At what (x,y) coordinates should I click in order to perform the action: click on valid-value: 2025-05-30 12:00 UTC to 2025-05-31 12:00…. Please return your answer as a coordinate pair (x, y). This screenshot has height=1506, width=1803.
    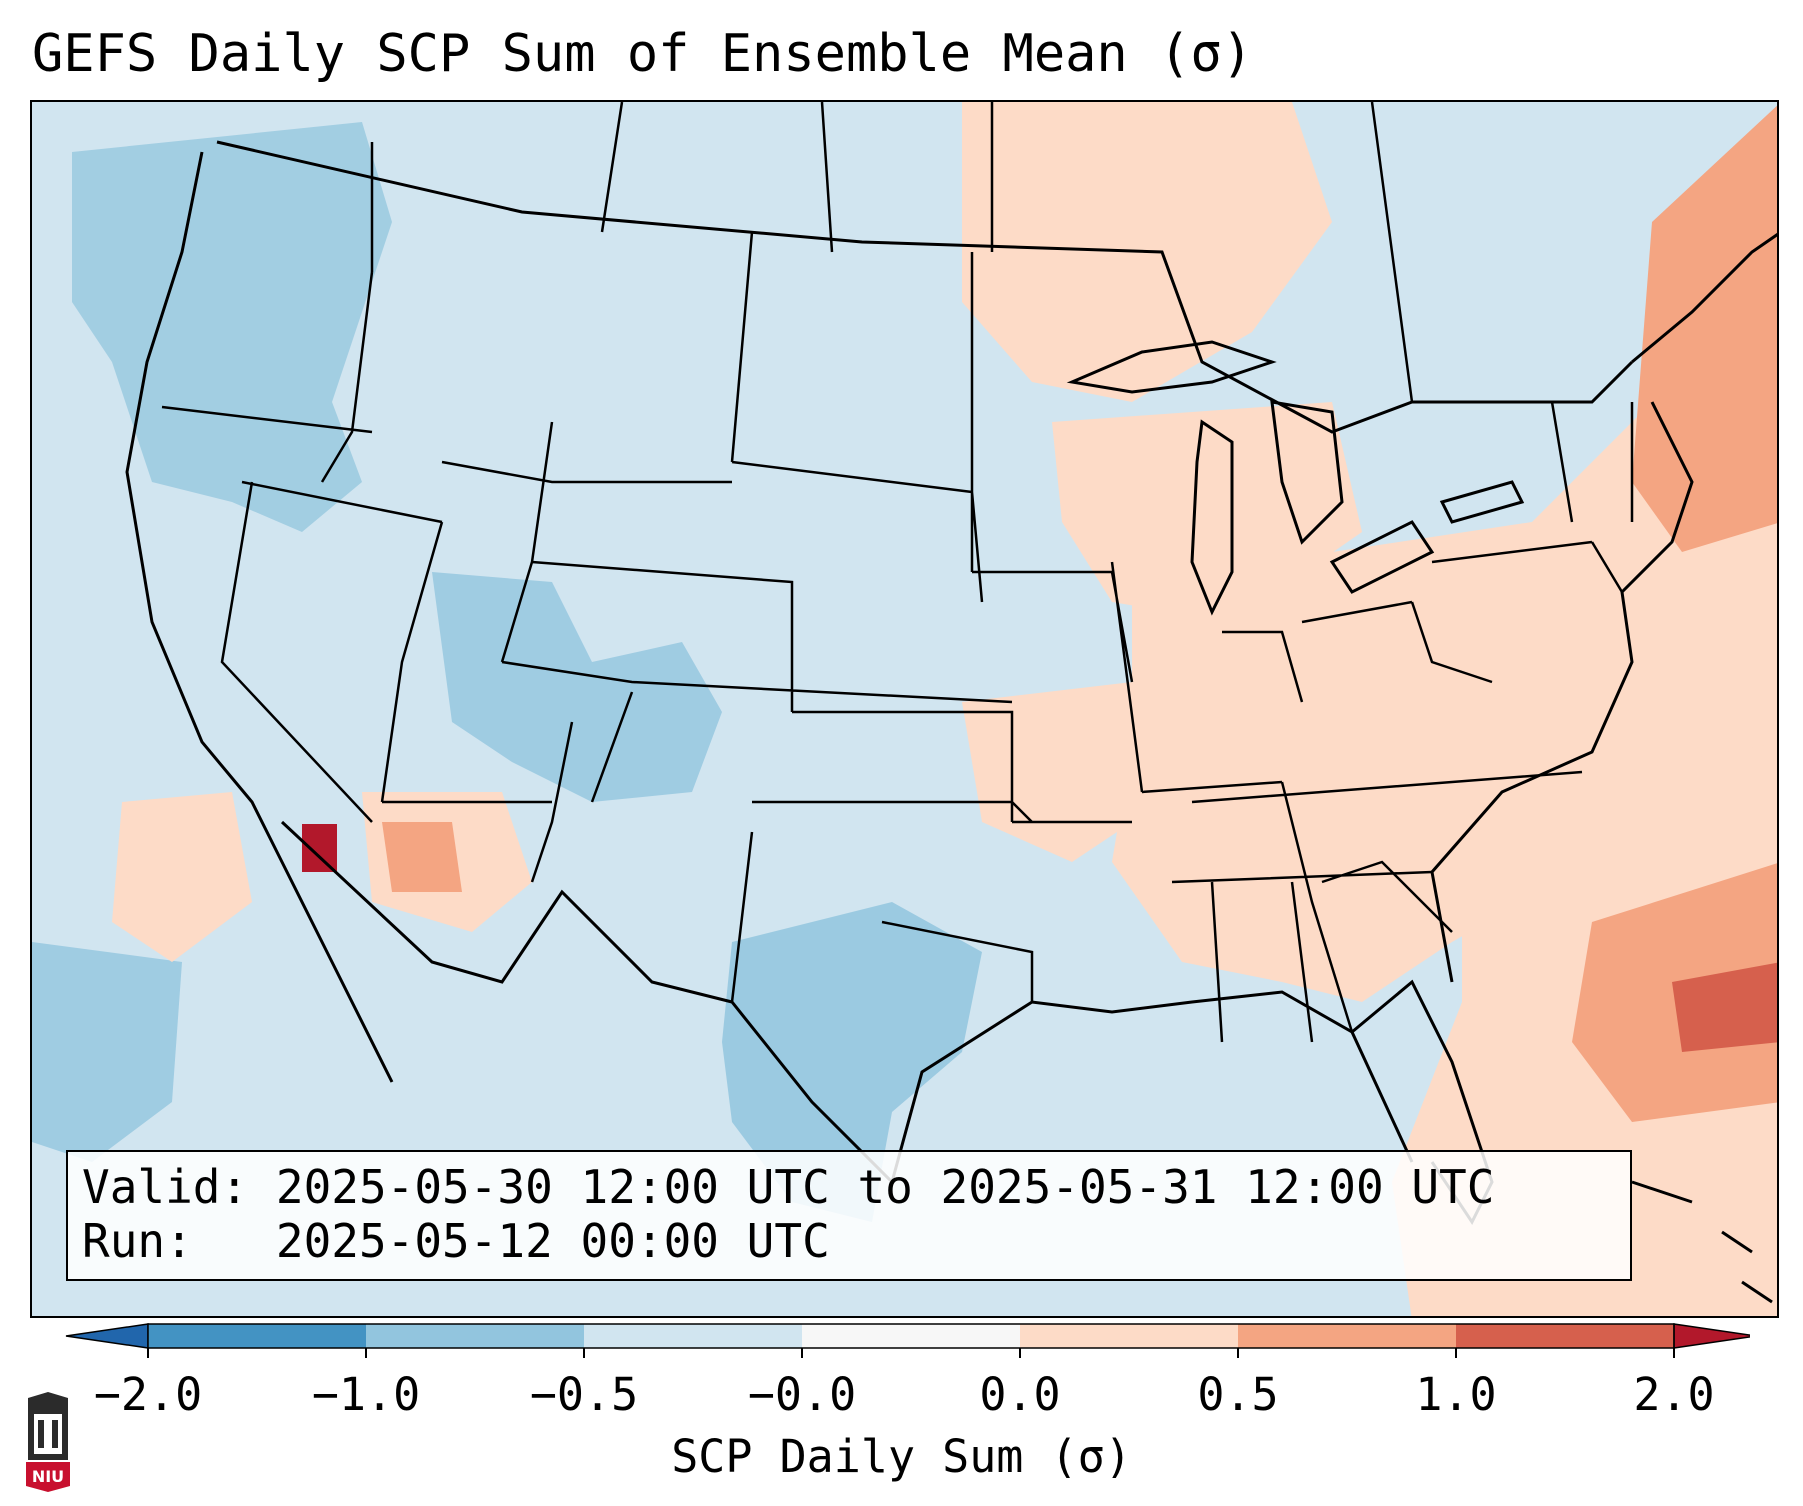
    Looking at the image, I should click on (885, 1187).